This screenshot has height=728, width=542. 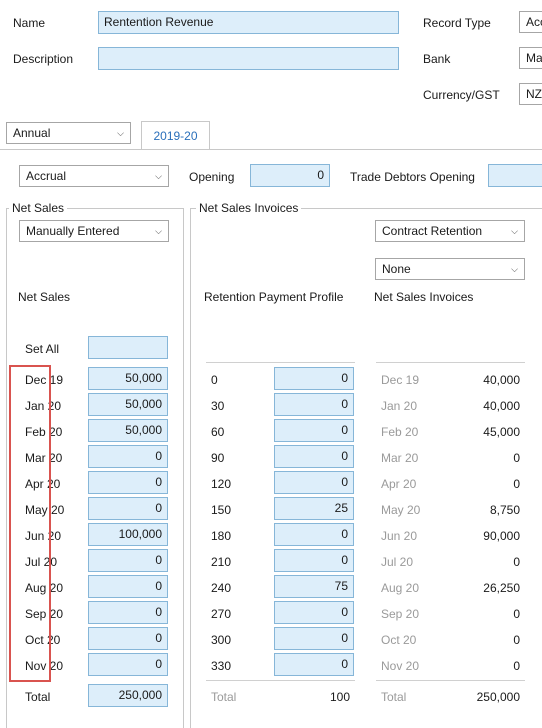 What do you see at coordinates (400, 432) in the screenshot?
I see `invoice-month-label: Feb 20` at bounding box center [400, 432].